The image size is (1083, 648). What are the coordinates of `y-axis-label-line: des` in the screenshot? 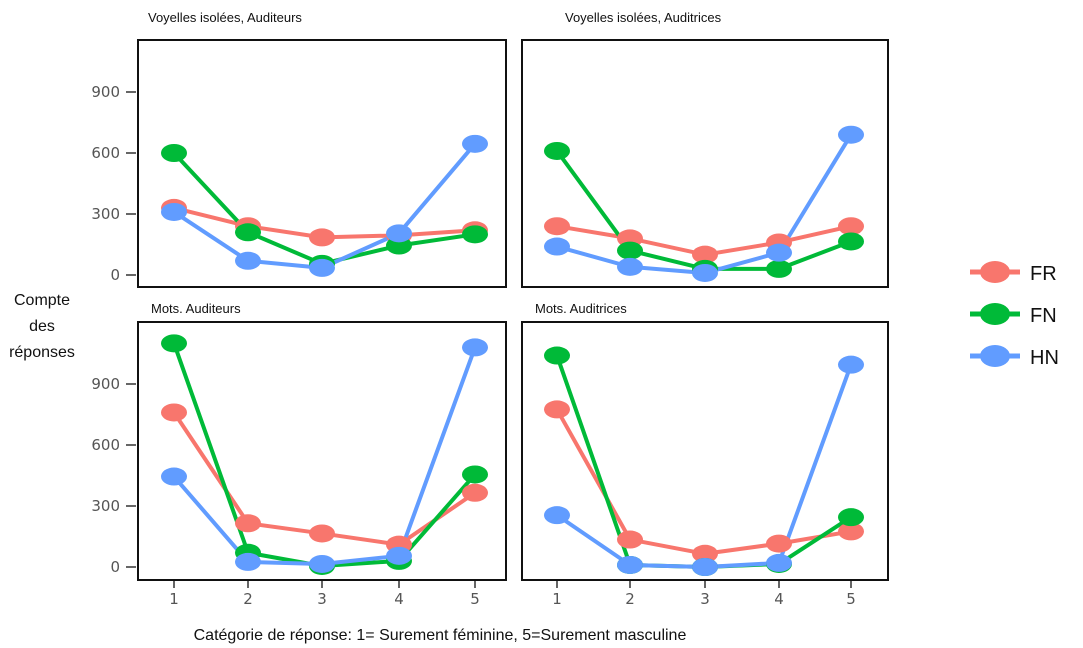 It's located at (42, 326).